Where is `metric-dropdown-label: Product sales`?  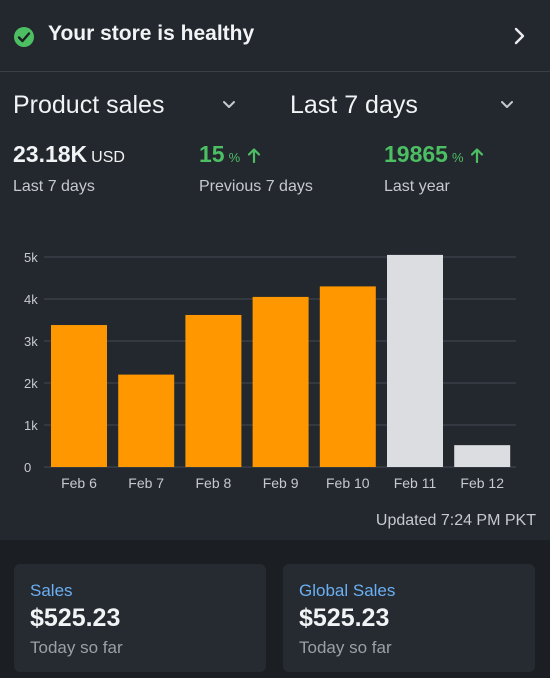 metric-dropdown-label: Product sales is located at coordinates (89, 104).